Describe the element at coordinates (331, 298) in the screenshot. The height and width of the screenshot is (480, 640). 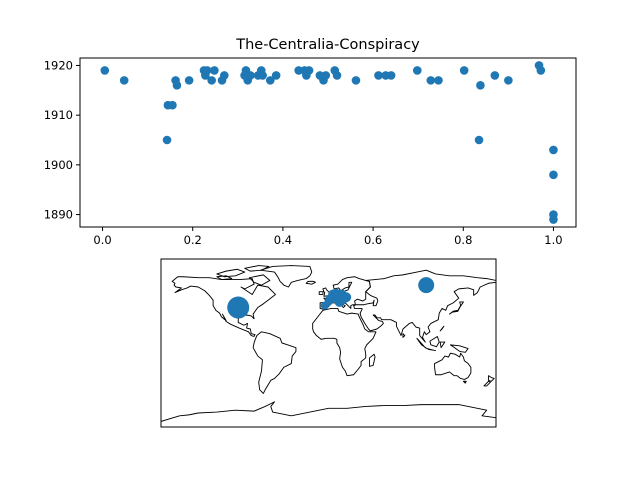
I see `map-markers` at that location.